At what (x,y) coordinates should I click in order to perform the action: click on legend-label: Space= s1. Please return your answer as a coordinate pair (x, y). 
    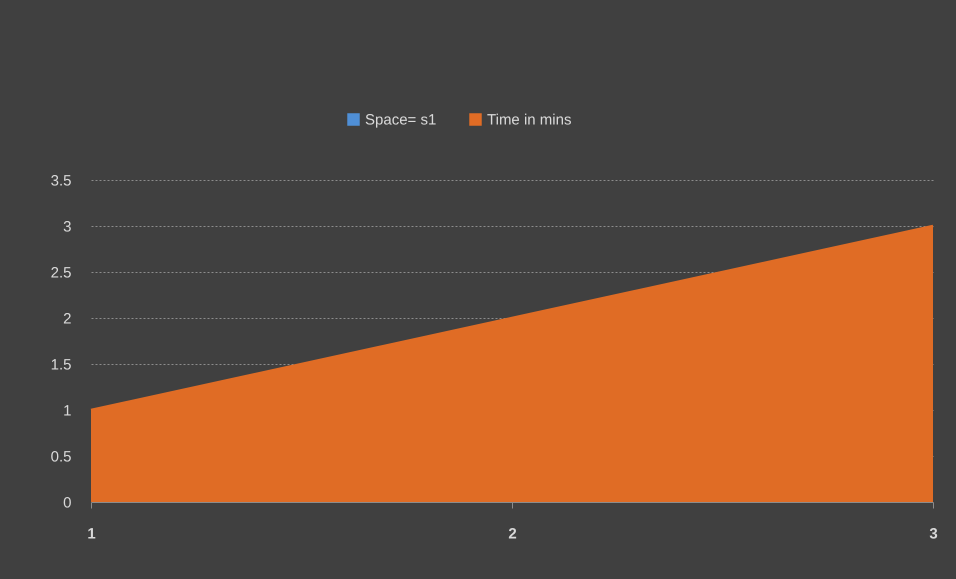
    Looking at the image, I should click on (400, 120).